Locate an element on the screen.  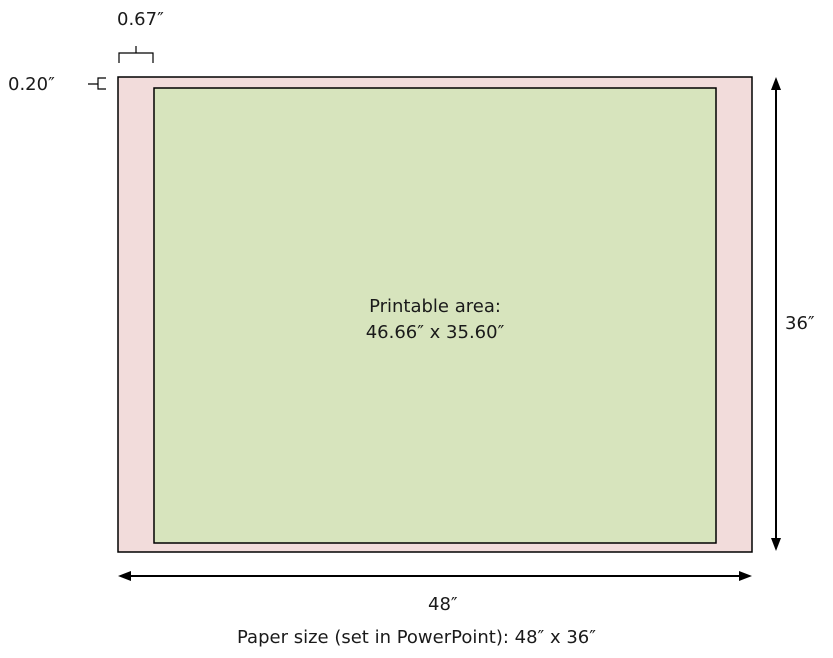
top-margin-label: 0.20″ is located at coordinates (31, 84).